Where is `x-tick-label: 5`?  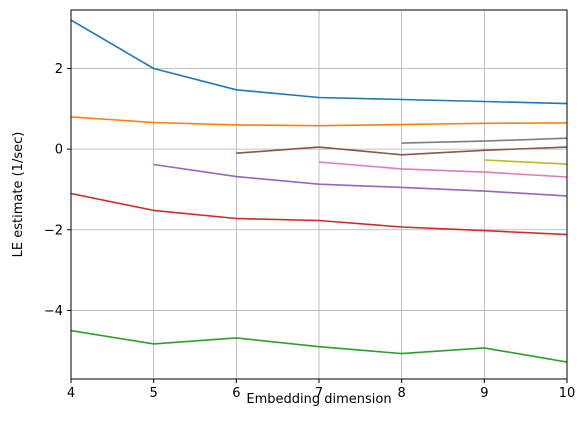
x-tick-label: 5 is located at coordinates (154, 393).